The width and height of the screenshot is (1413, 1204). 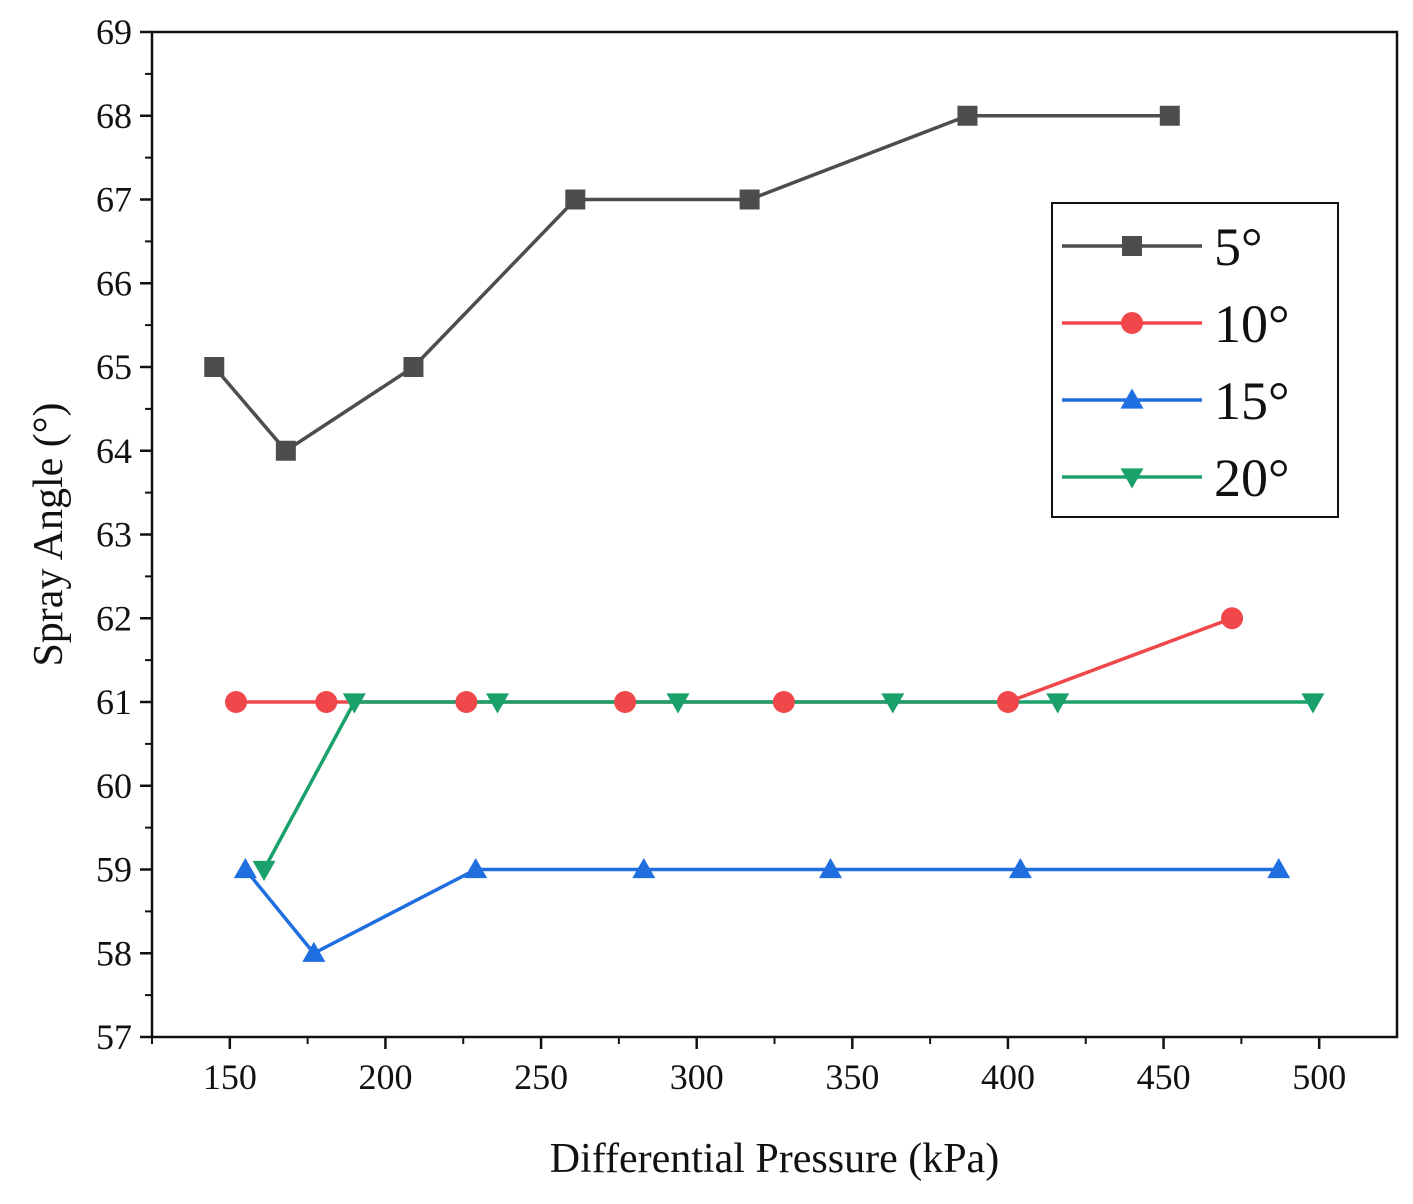 I want to click on x-tick-label: 300, so click(x=697, y=1077).